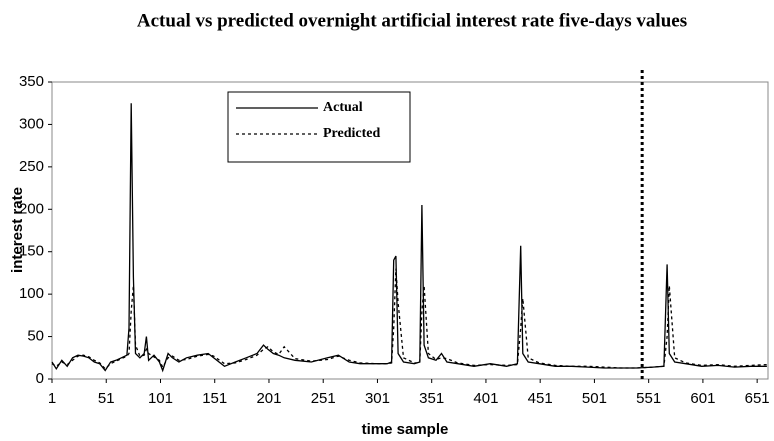 This screenshot has width=774, height=441. I want to click on y-tick-label: 150, so click(31, 251).